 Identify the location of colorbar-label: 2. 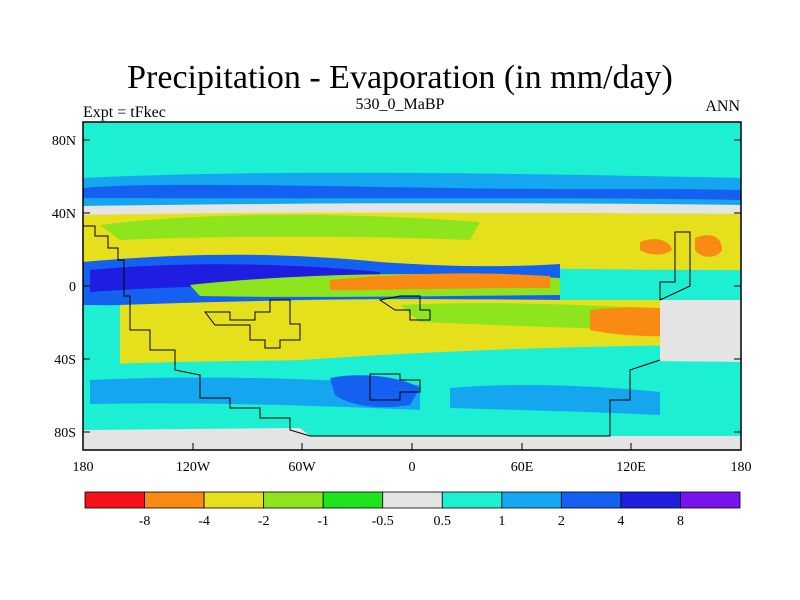
(561, 521).